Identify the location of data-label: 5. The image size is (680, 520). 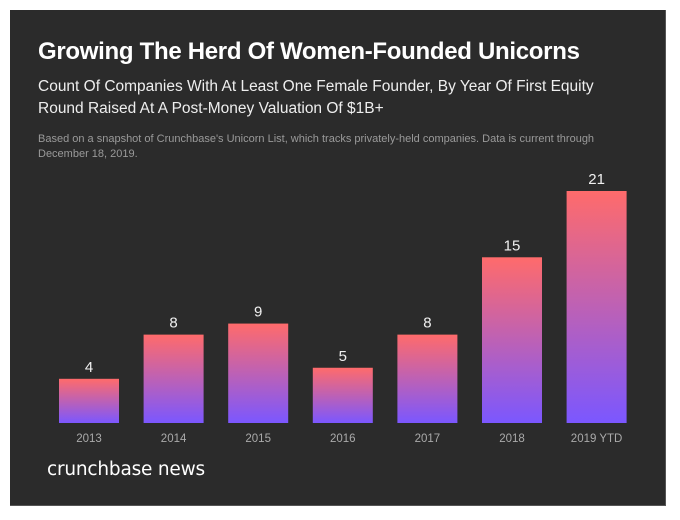
(343, 356).